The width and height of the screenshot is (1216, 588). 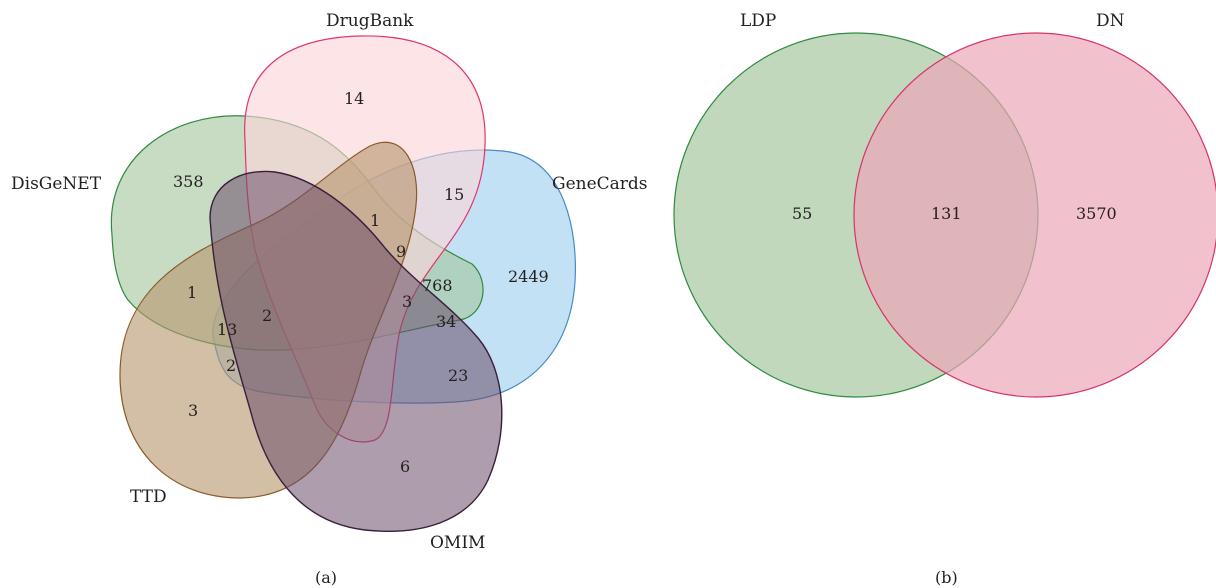 I want to click on set-label-ttd: TTD, so click(x=148, y=497).